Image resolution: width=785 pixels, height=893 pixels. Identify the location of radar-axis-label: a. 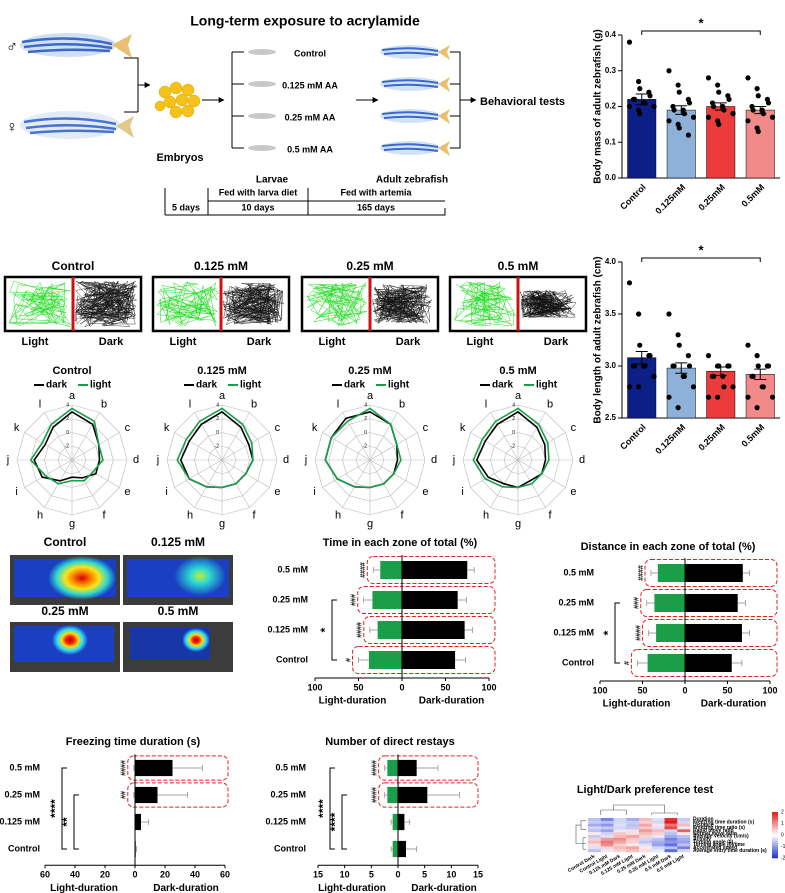
(72, 396).